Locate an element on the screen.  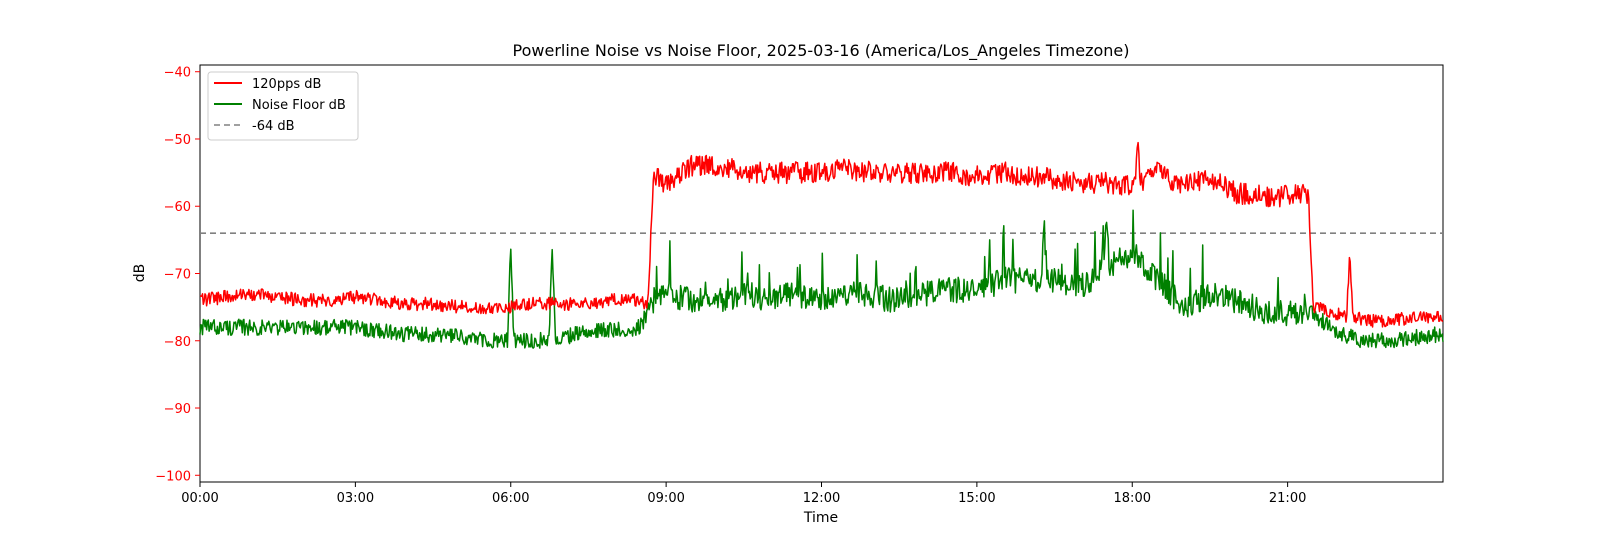
x-tick-label: 06:00 is located at coordinates (510, 498).